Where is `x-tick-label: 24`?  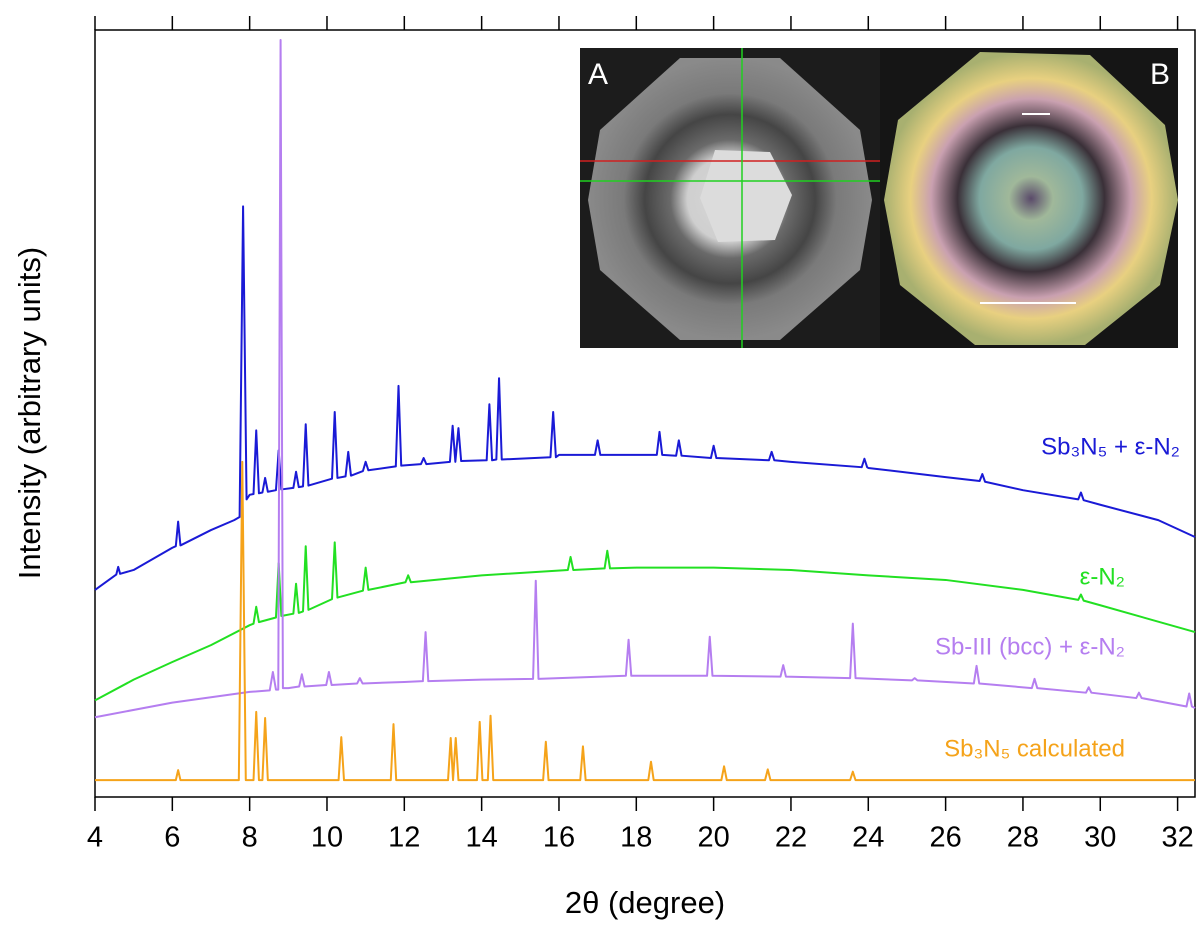 x-tick-label: 24 is located at coordinates (868, 838).